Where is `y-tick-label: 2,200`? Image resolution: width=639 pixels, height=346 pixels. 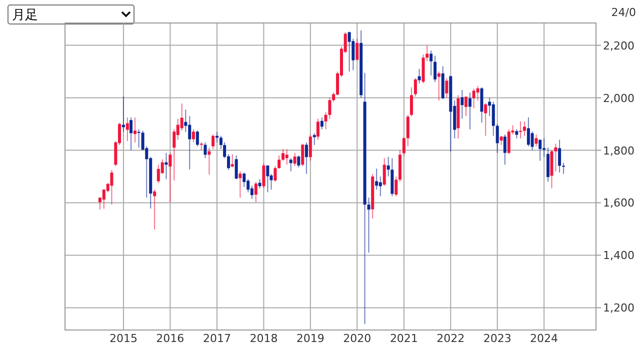
y-tick-label: 2,200 is located at coordinates (618, 45).